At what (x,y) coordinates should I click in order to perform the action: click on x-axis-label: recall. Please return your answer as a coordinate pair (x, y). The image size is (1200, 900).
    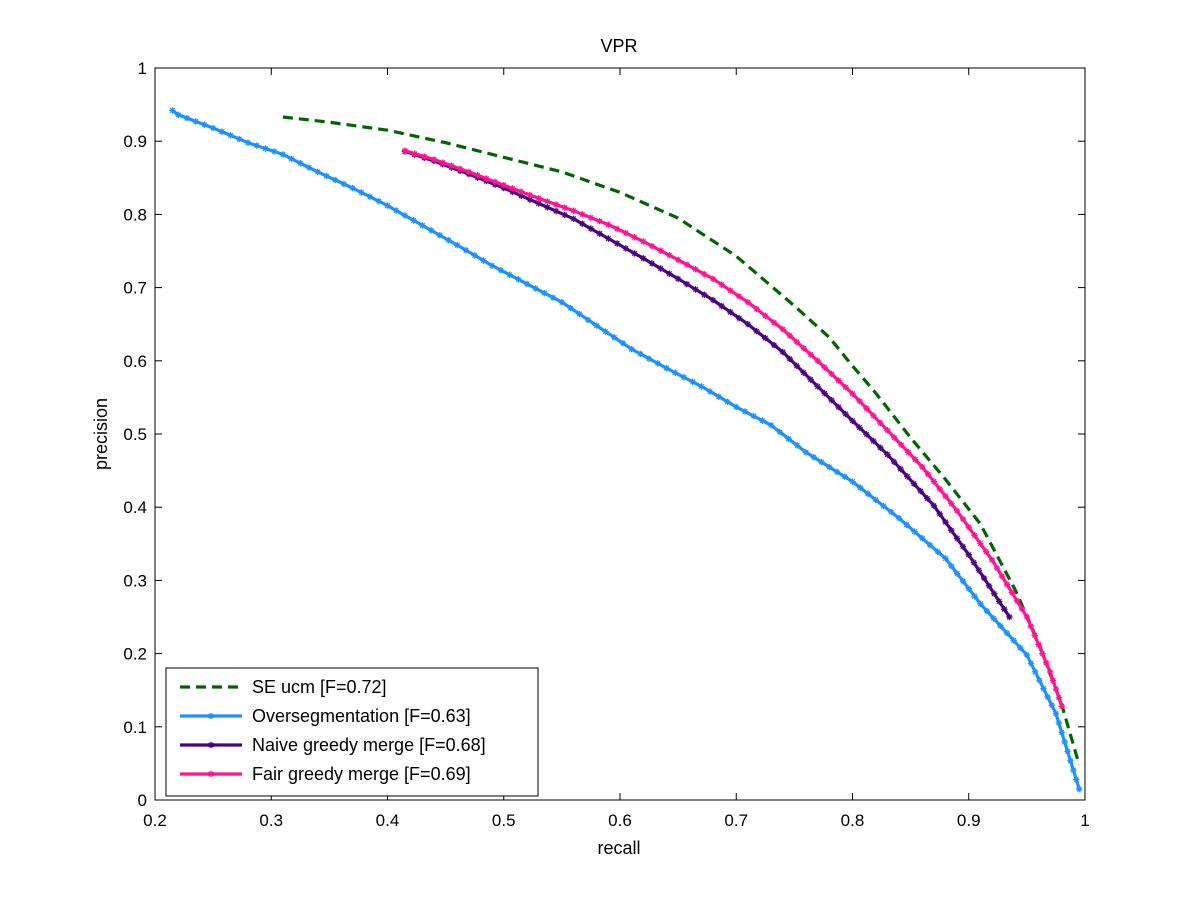
    Looking at the image, I should click on (618, 848).